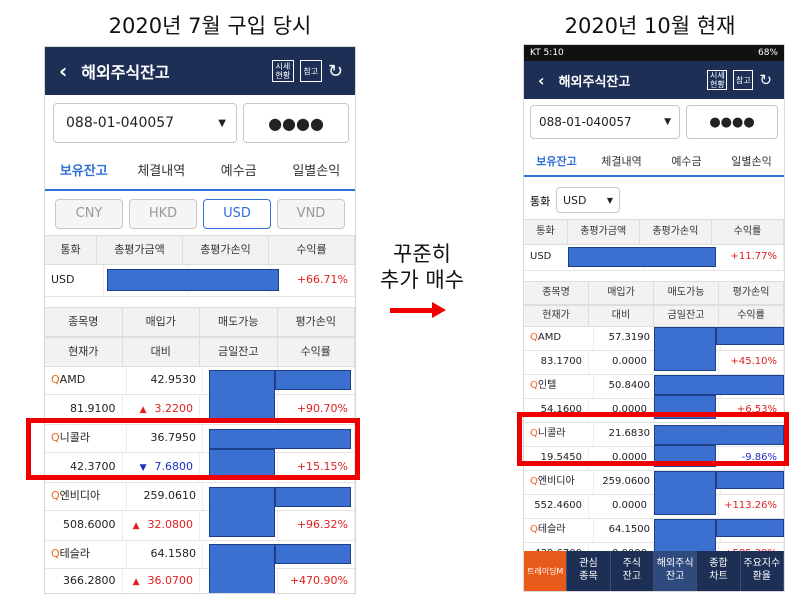  I want to click on stock-rate: +470.90%, so click(316, 581).